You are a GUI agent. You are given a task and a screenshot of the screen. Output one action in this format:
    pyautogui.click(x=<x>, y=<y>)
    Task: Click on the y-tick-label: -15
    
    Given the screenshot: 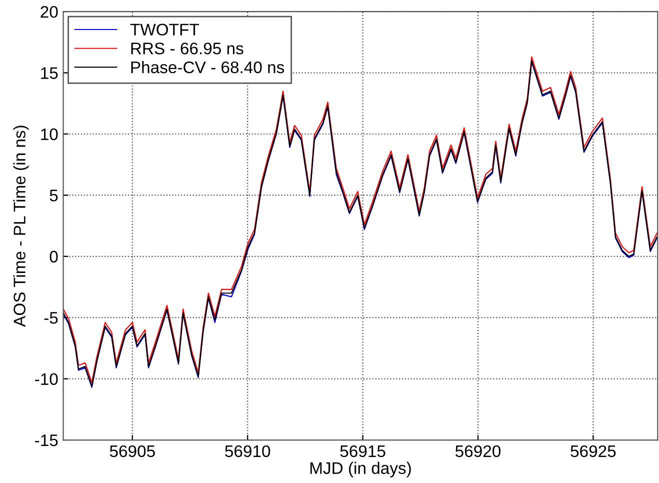 What is the action you would take?
    pyautogui.click(x=46, y=440)
    